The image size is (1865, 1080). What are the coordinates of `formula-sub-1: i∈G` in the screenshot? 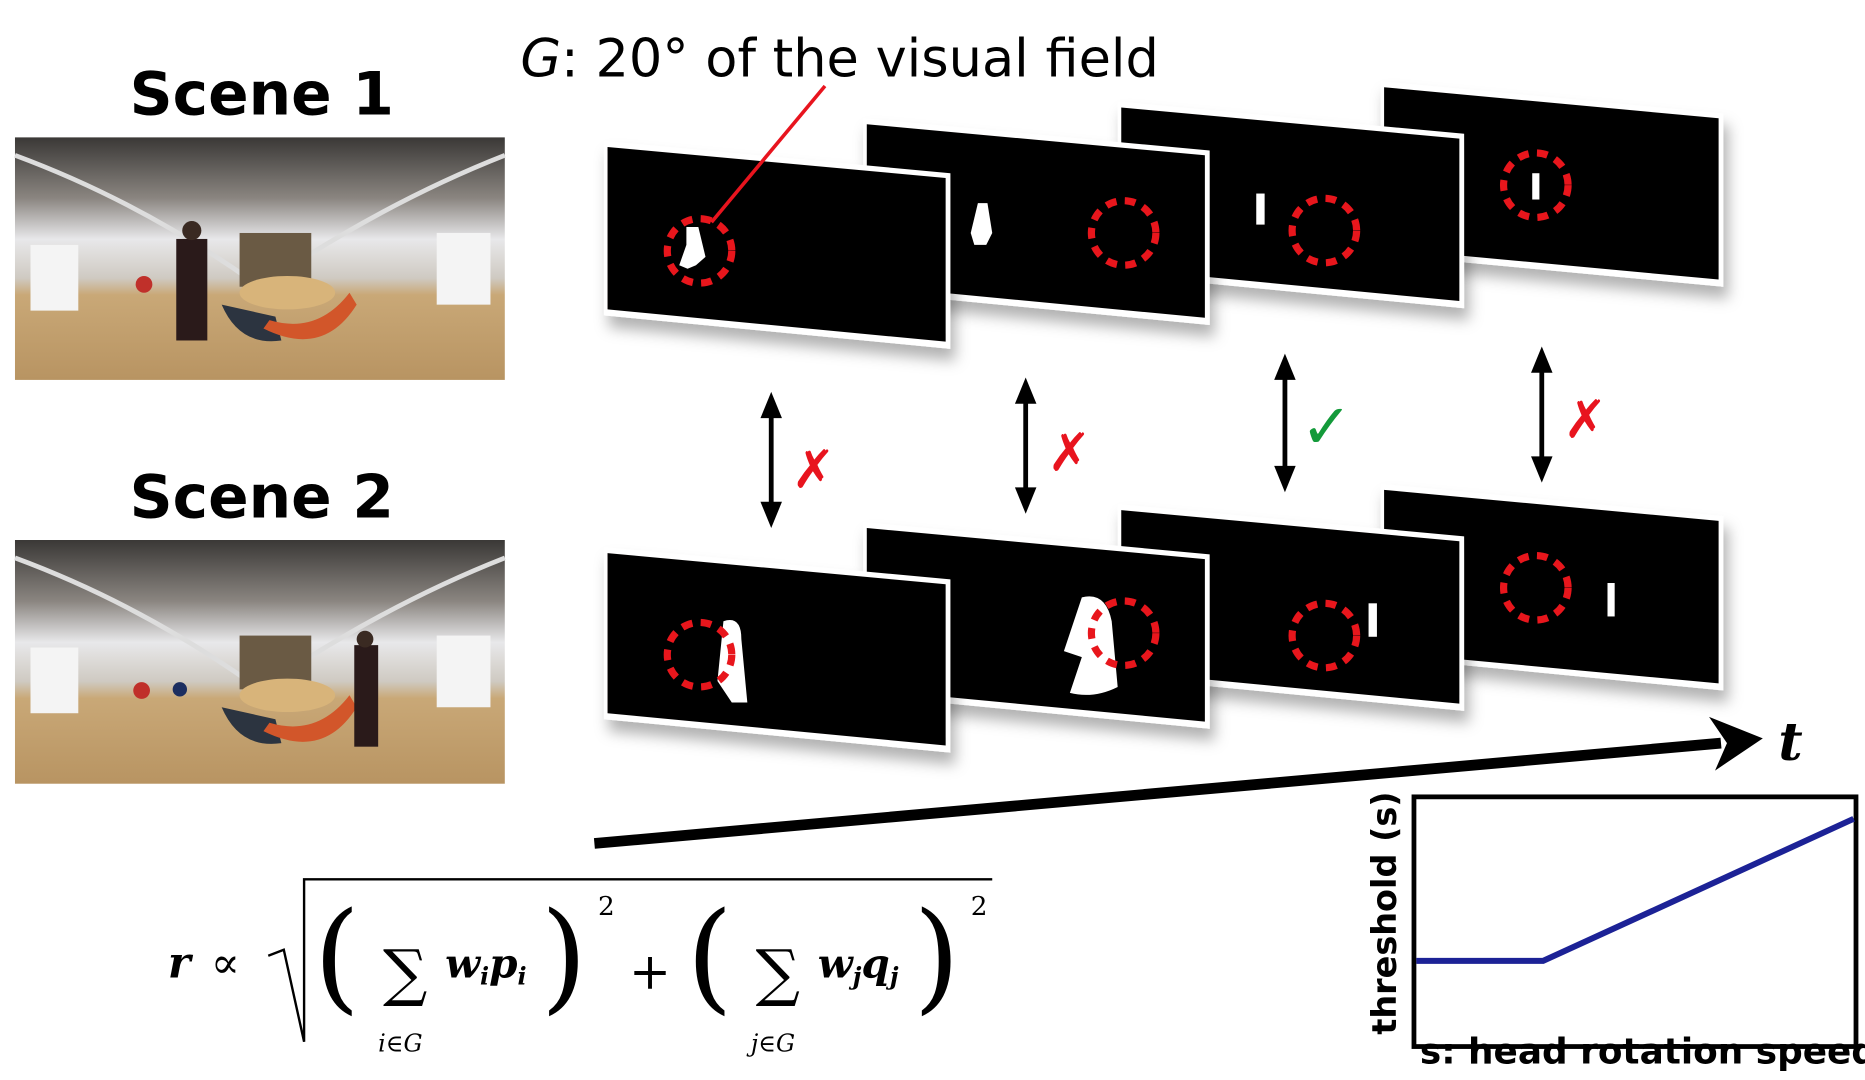 It's located at (400, 1043).